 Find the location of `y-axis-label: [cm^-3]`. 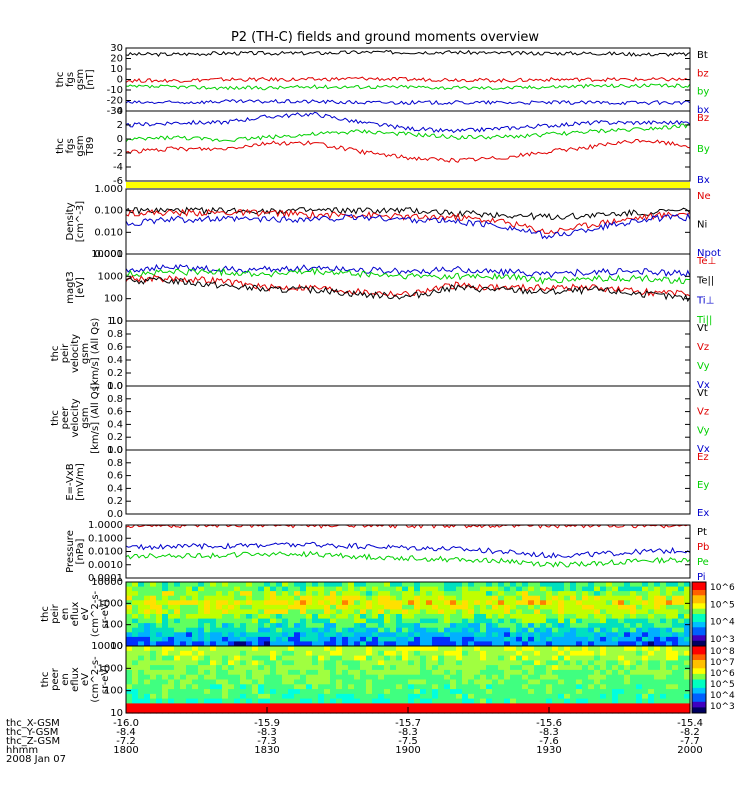

y-axis-label: [cm^-3] is located at coordinates (80, 221).